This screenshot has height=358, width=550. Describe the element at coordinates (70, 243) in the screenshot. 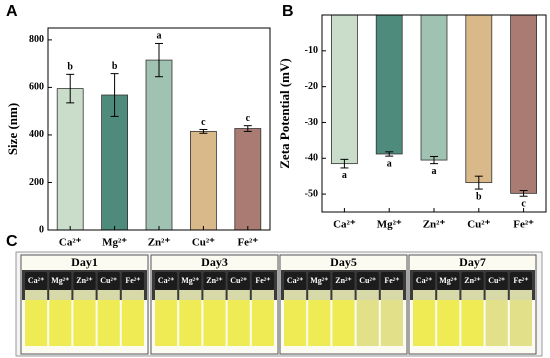

I see `x-tick-label: Ca²⁺` at that location.